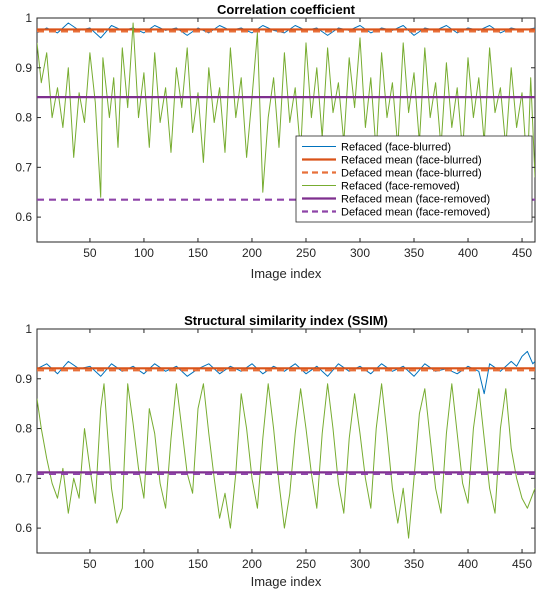 The image size is (537, 592). What do you see at coordinates (400, 187) in the screenshot?
I see `legend-entry: Refaced (face-removed)` at bounding box center [400, 187].